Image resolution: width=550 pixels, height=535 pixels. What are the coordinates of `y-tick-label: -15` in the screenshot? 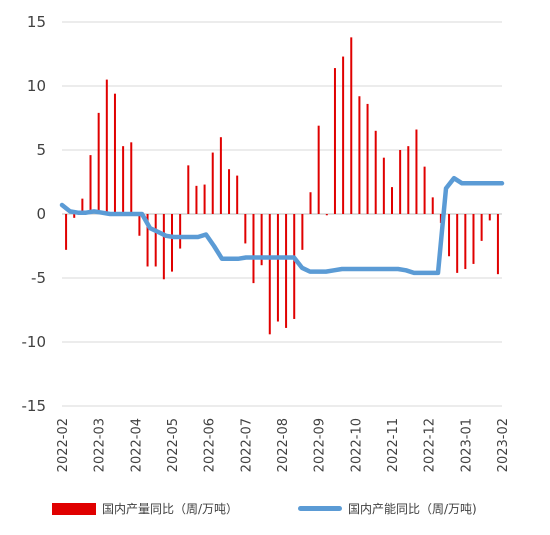 It's located at (34, 406).